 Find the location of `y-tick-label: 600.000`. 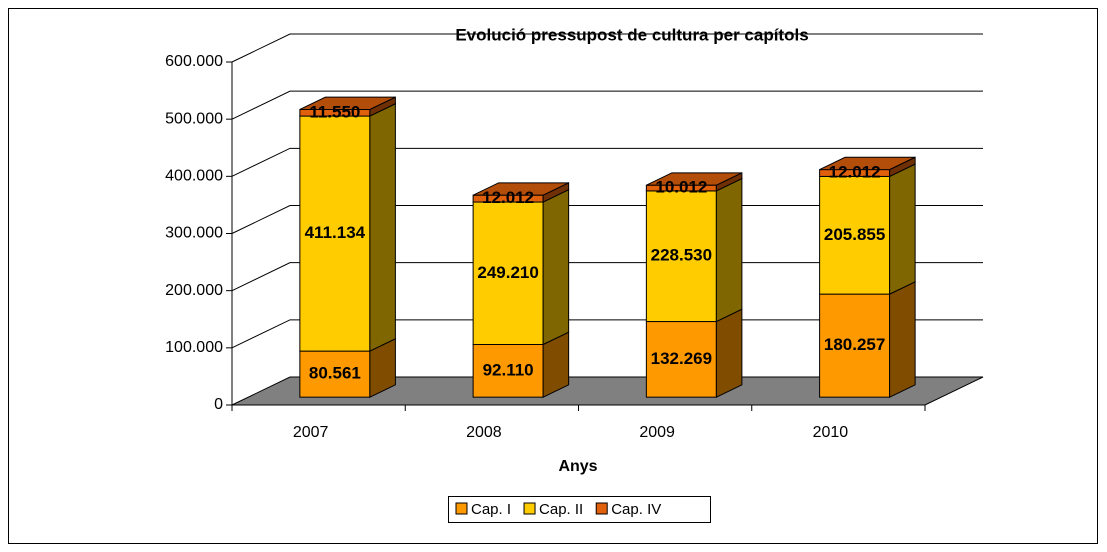

y-tick-label: 600.000 is located at coordinates (194, 61).